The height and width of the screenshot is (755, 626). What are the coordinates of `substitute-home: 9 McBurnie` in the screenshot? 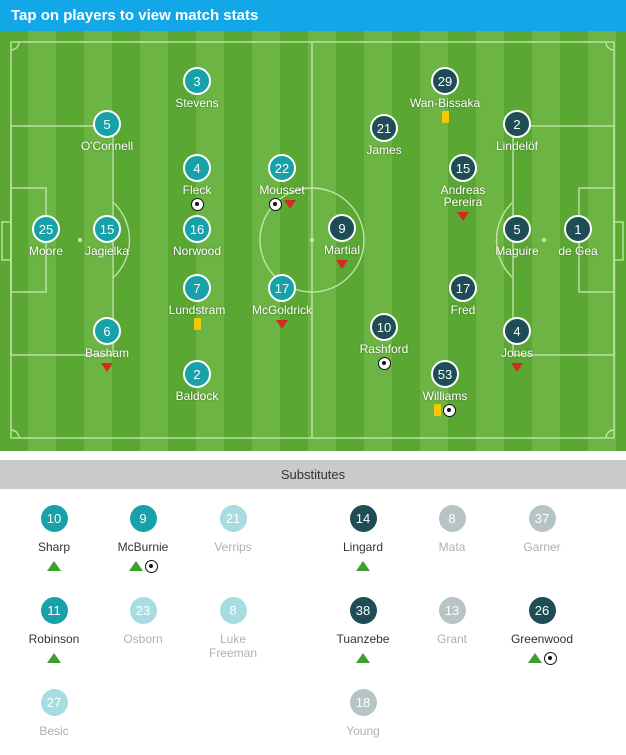 It's located at (143, 539).